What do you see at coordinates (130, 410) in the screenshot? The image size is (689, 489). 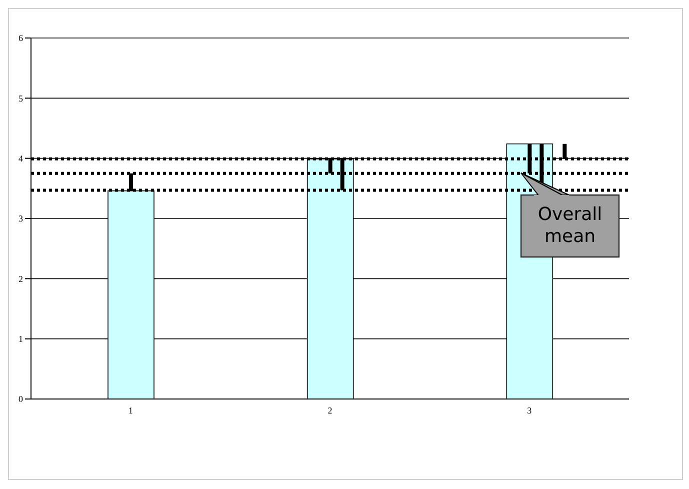 I see `x-tick-label: 1` at bounding box center [130, 410].